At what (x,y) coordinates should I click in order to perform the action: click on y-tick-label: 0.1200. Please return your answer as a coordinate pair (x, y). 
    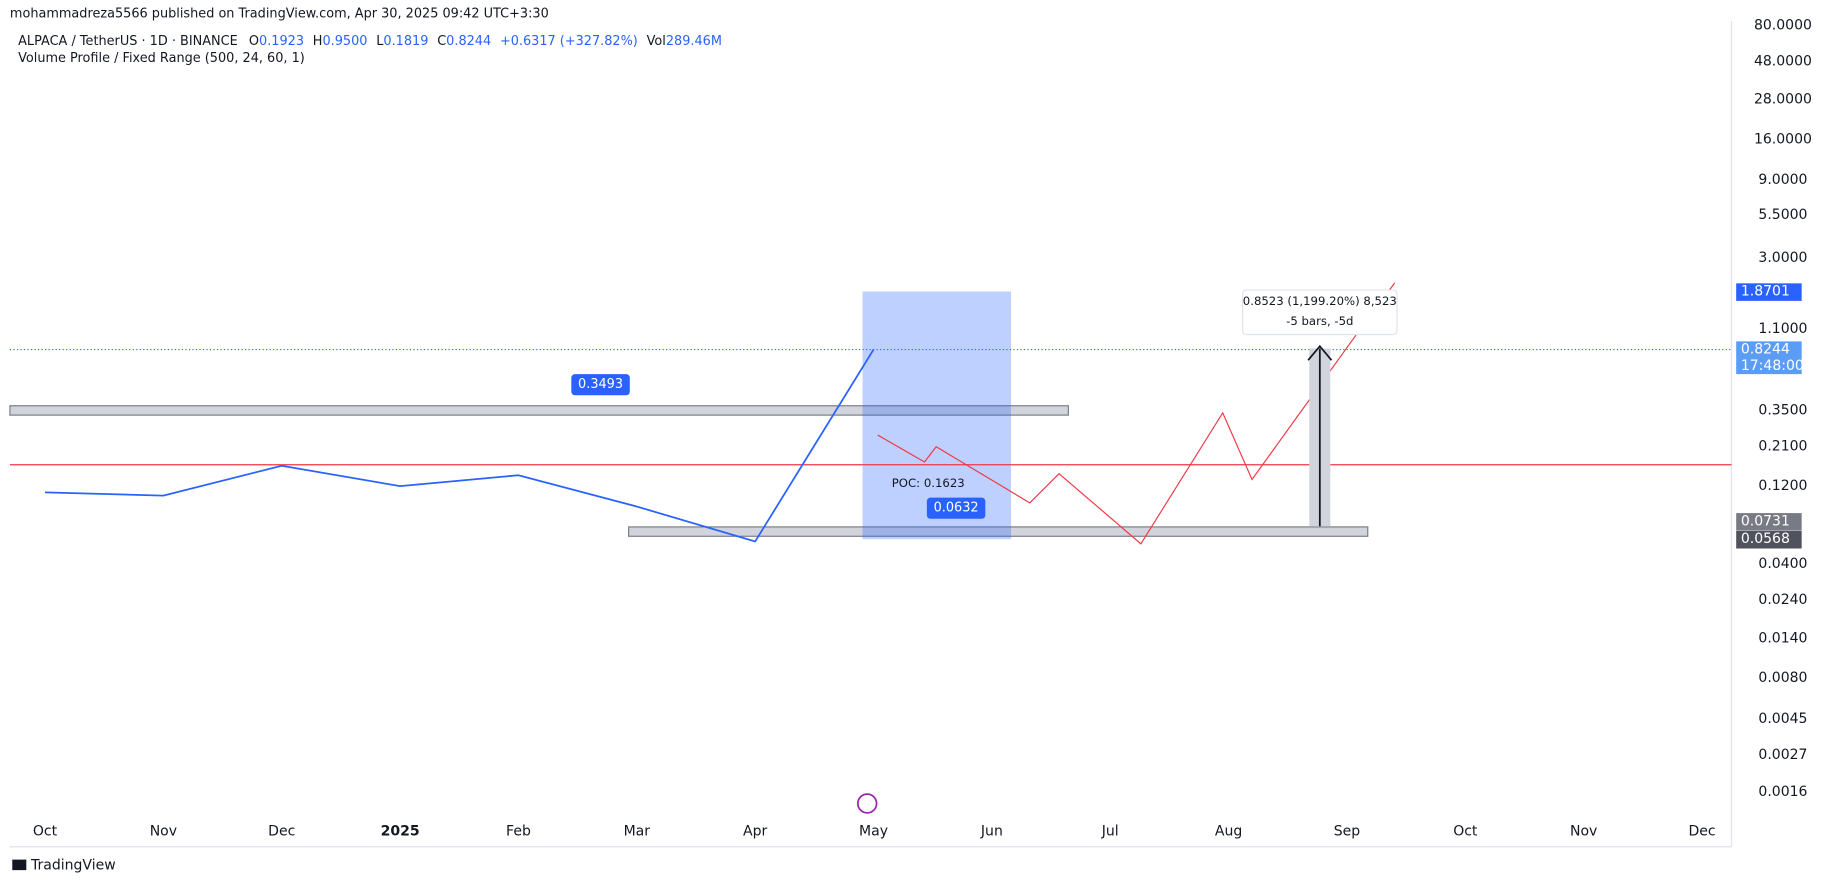
    Looking at the image, I should click on (1782, 486).